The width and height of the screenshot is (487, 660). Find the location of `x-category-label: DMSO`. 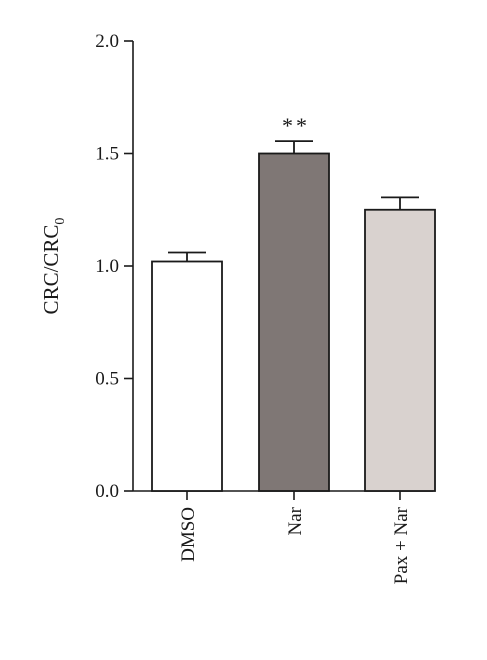

x-category-label: DMSO is located at coordinates (188, 534).